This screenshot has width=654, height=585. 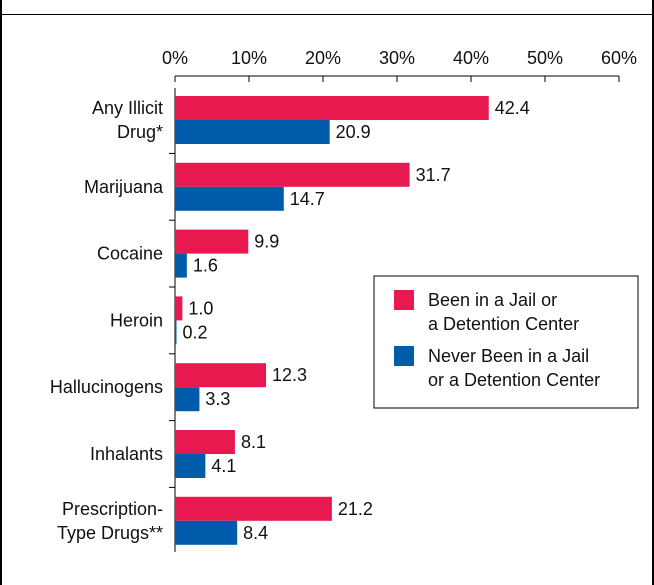 What do you see at coordinates (307, 199) in the screenshot?
I see `data-label: 14.7` at bounding box center [307, 199].